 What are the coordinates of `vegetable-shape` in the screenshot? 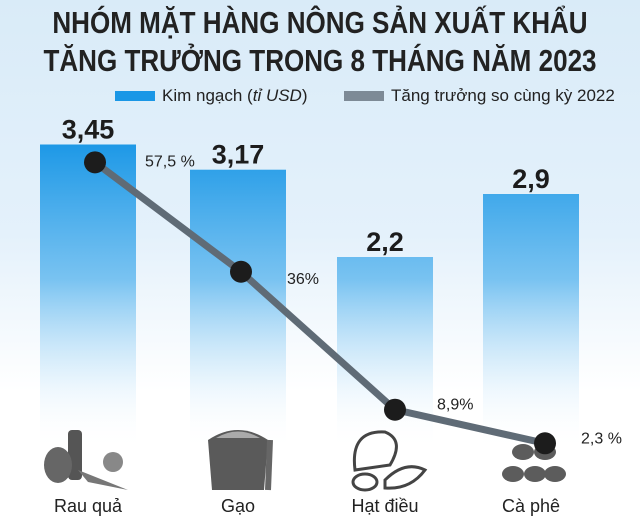 It's located at (58, 465).